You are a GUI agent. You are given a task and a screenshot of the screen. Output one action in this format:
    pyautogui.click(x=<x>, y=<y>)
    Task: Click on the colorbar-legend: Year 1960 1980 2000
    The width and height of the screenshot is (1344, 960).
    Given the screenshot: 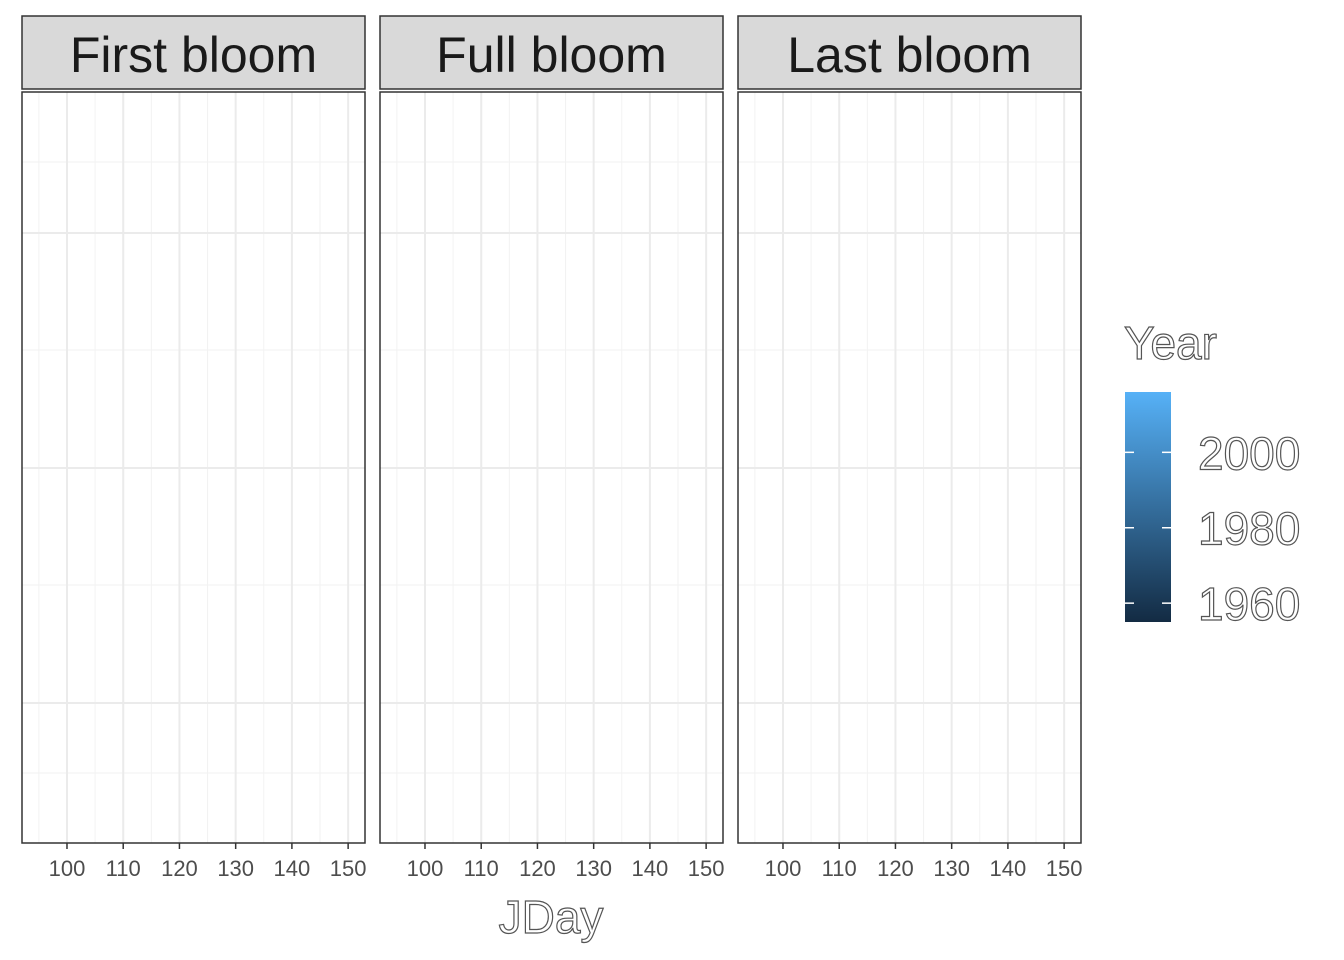 What is the action you would take?
    pyautogui.click(x=1212, y=473)
    